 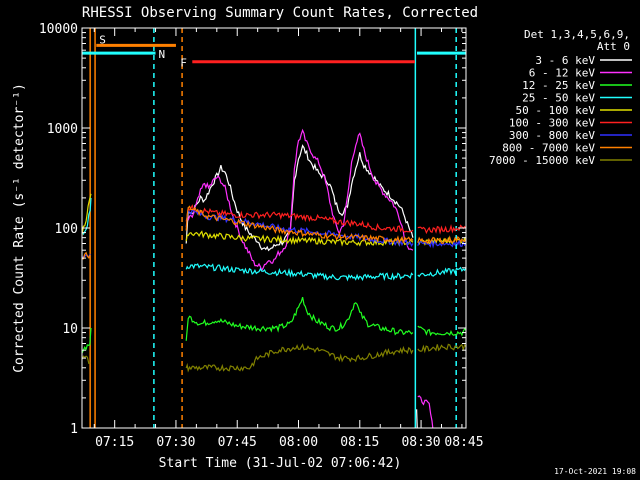 What do you see at coordinates (542, 160) in the screenshot?
I see `legend-entry-label: 7000 - 15000 keV` at bounding box center [542, 160].